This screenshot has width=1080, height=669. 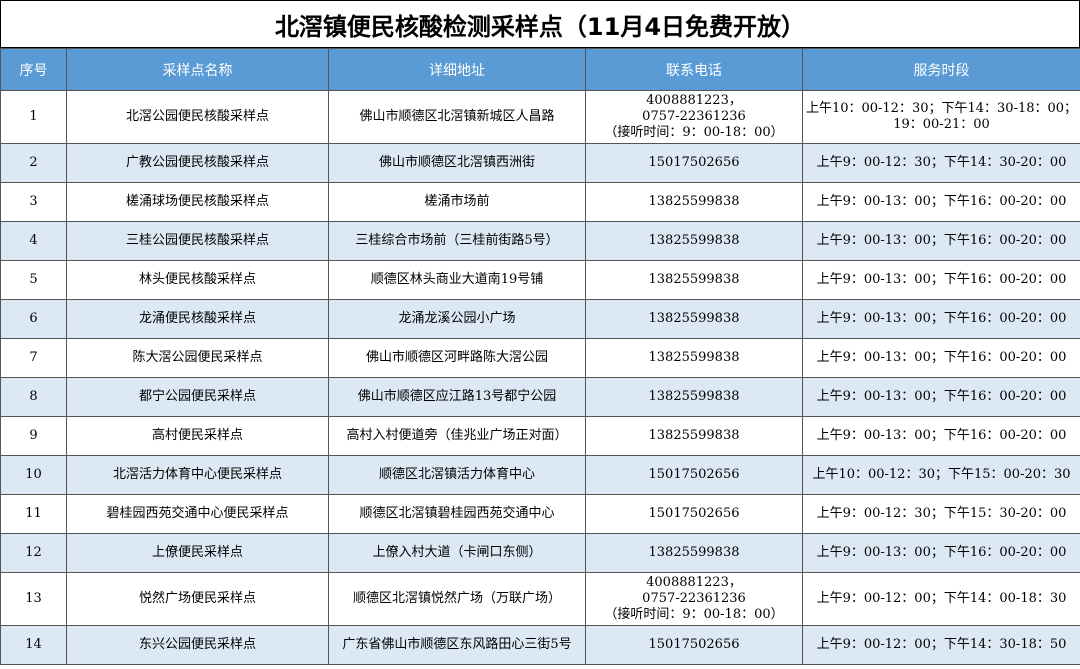 What do you see at coordinates (197, 645) in the screenshot?
I see `site-name-cell: 东兴公园便民采样点` at bounding box center [197, 645].